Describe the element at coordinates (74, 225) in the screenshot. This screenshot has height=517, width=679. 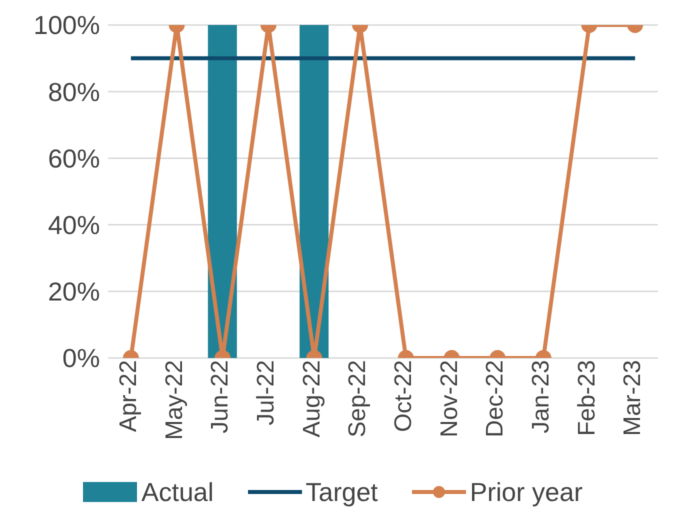
I see `y-tick-label: 40%` at that location.